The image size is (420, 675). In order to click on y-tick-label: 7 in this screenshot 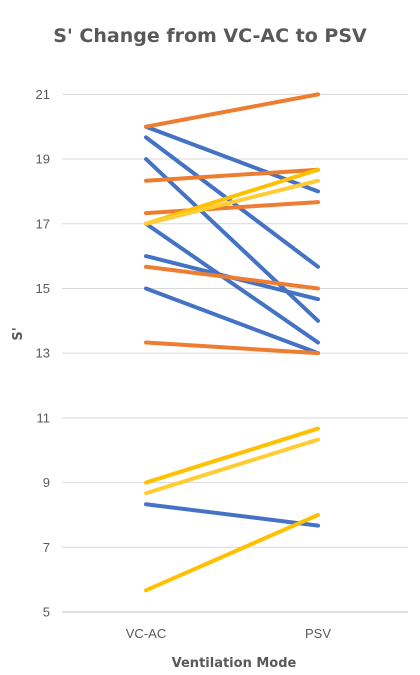, I will do `click(46, 547)`.